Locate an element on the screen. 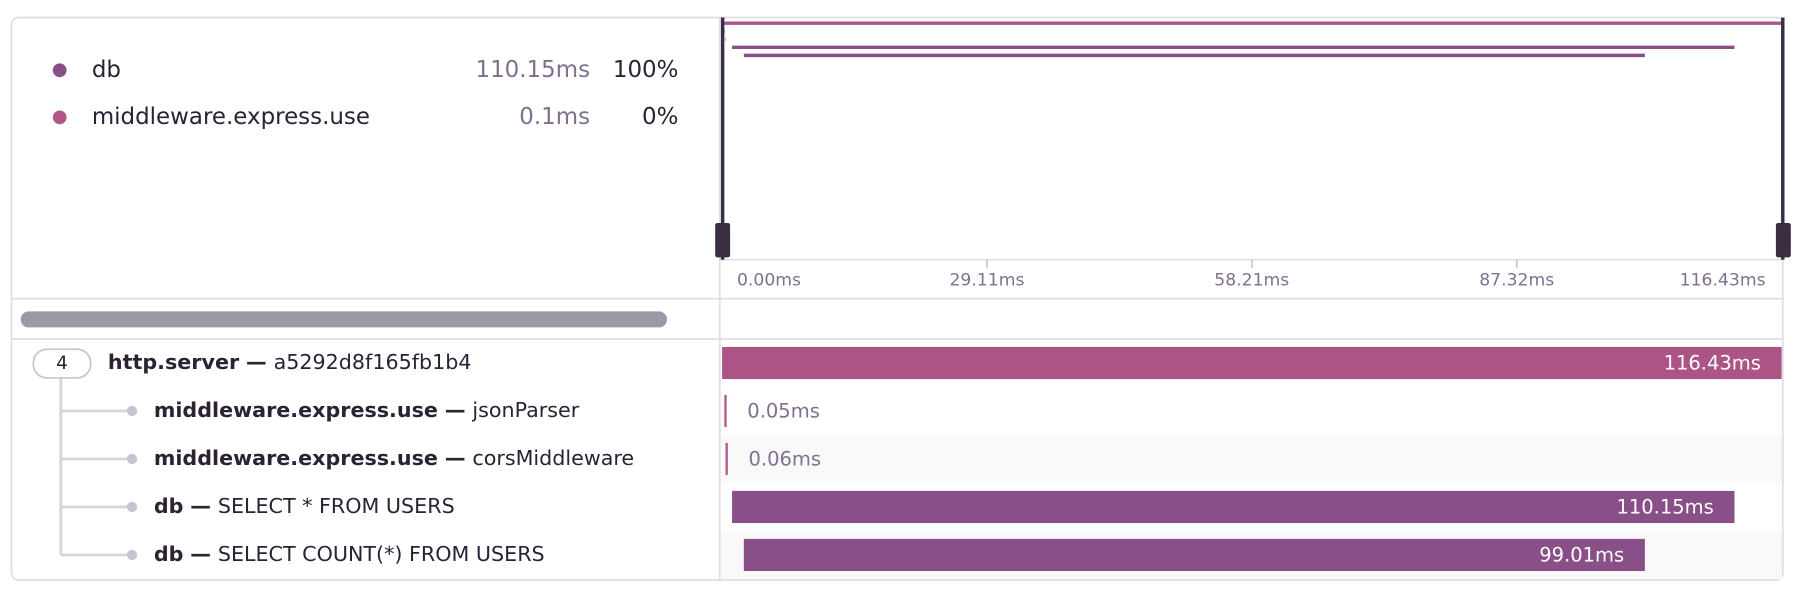 The image size is (1800, 594). children-badge is located at coordinates (62, 363).